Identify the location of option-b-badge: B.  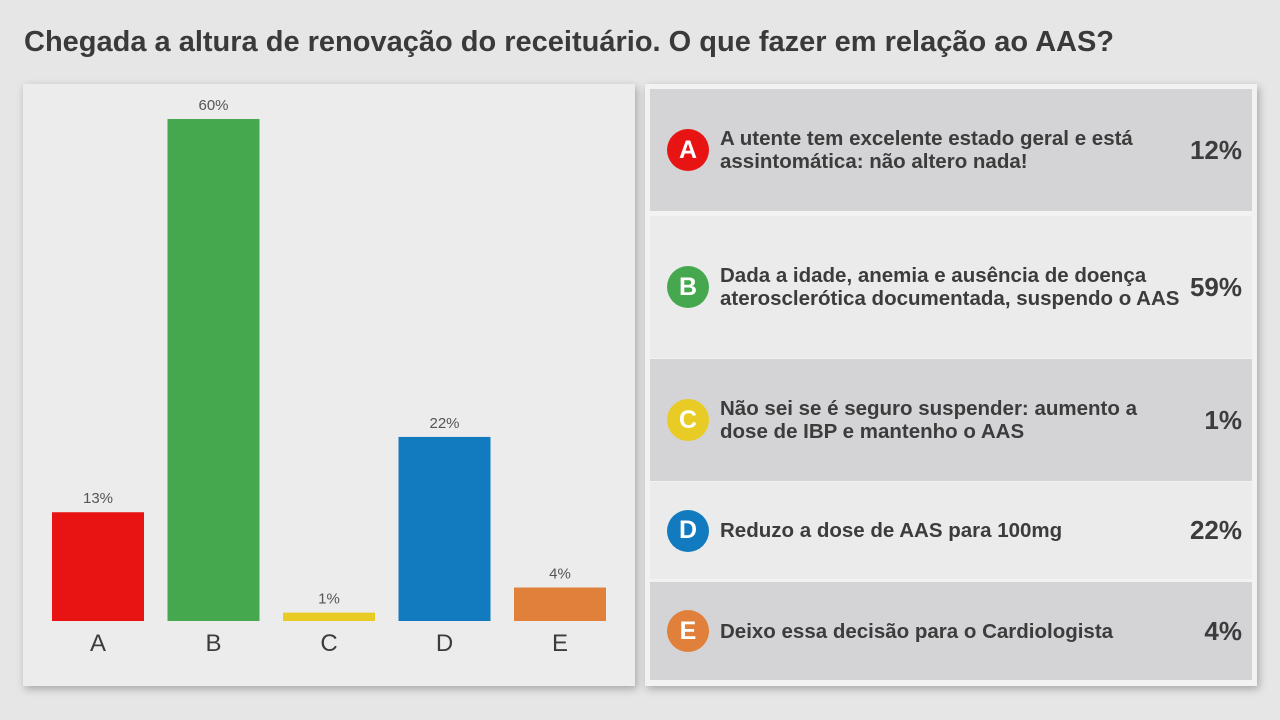
(688, 287).